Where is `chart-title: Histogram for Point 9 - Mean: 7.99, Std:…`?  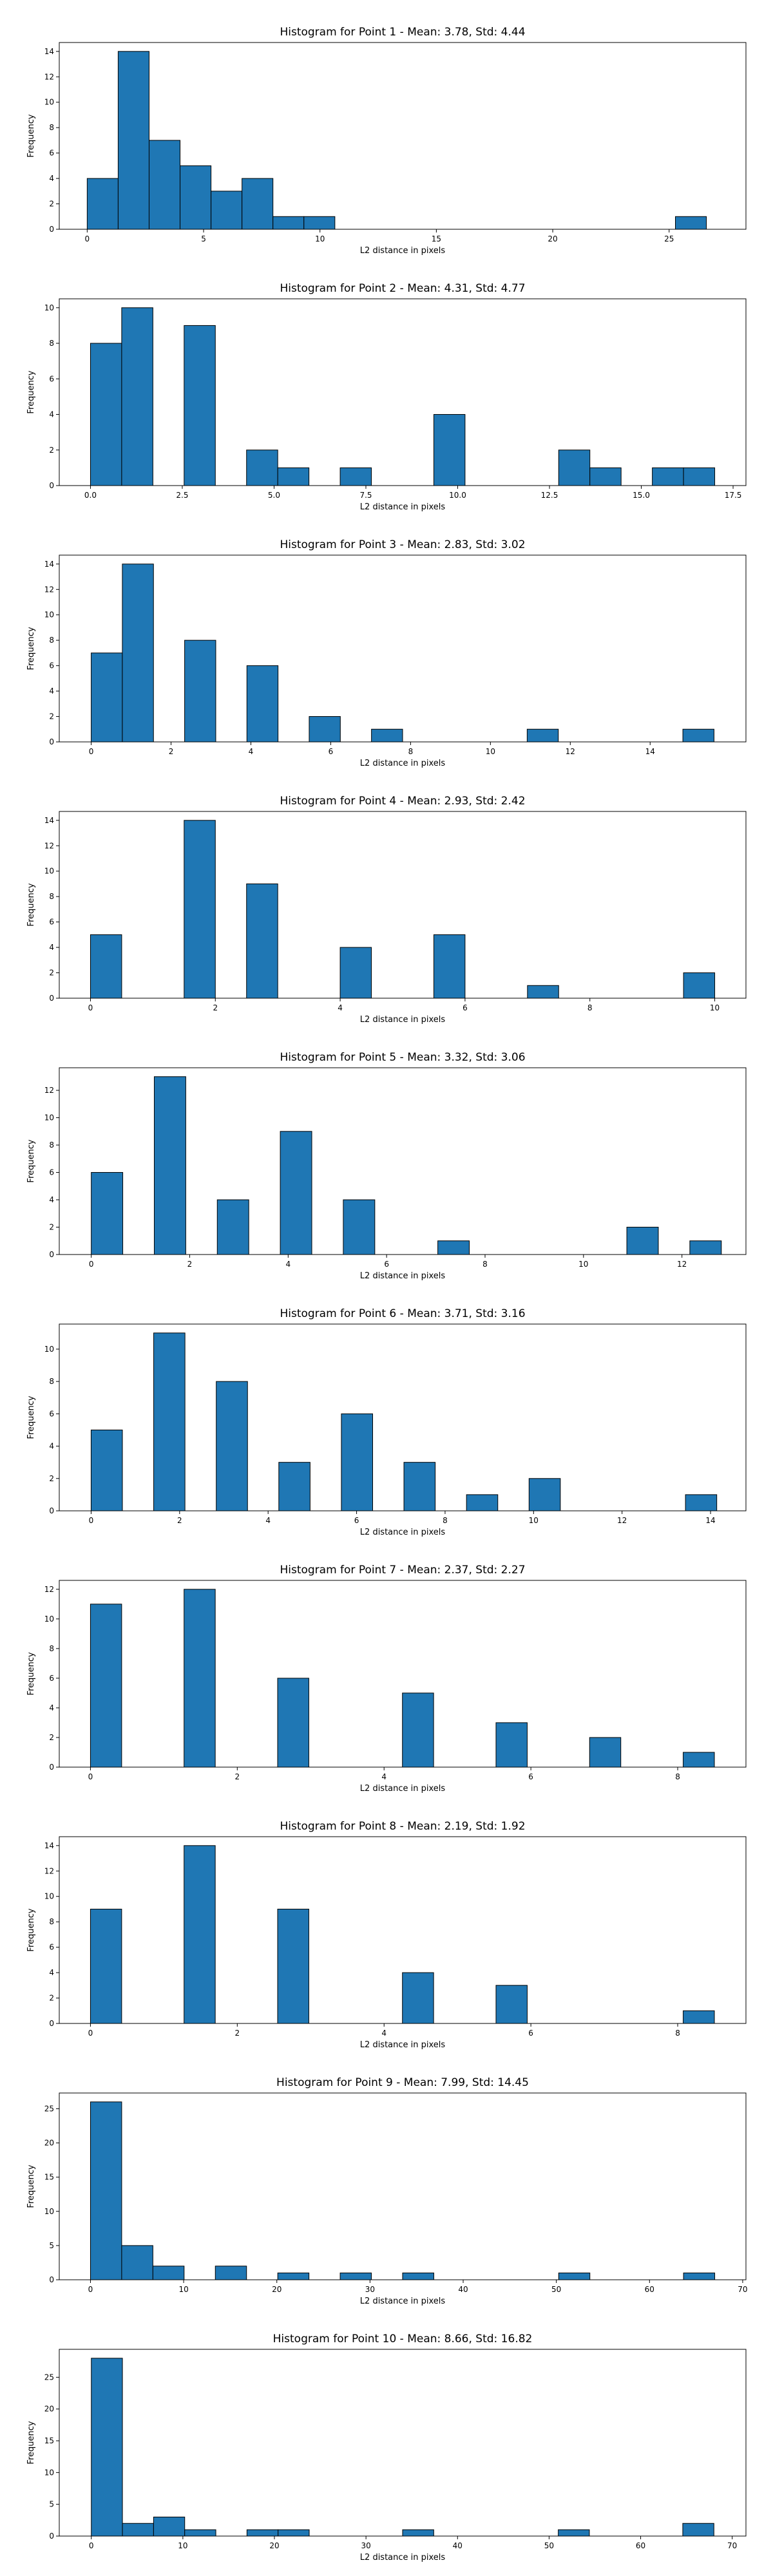 chart-title: Histogram for Point 9 - Mean: 7.99, Std:… is located at coordinates (402, 2082).